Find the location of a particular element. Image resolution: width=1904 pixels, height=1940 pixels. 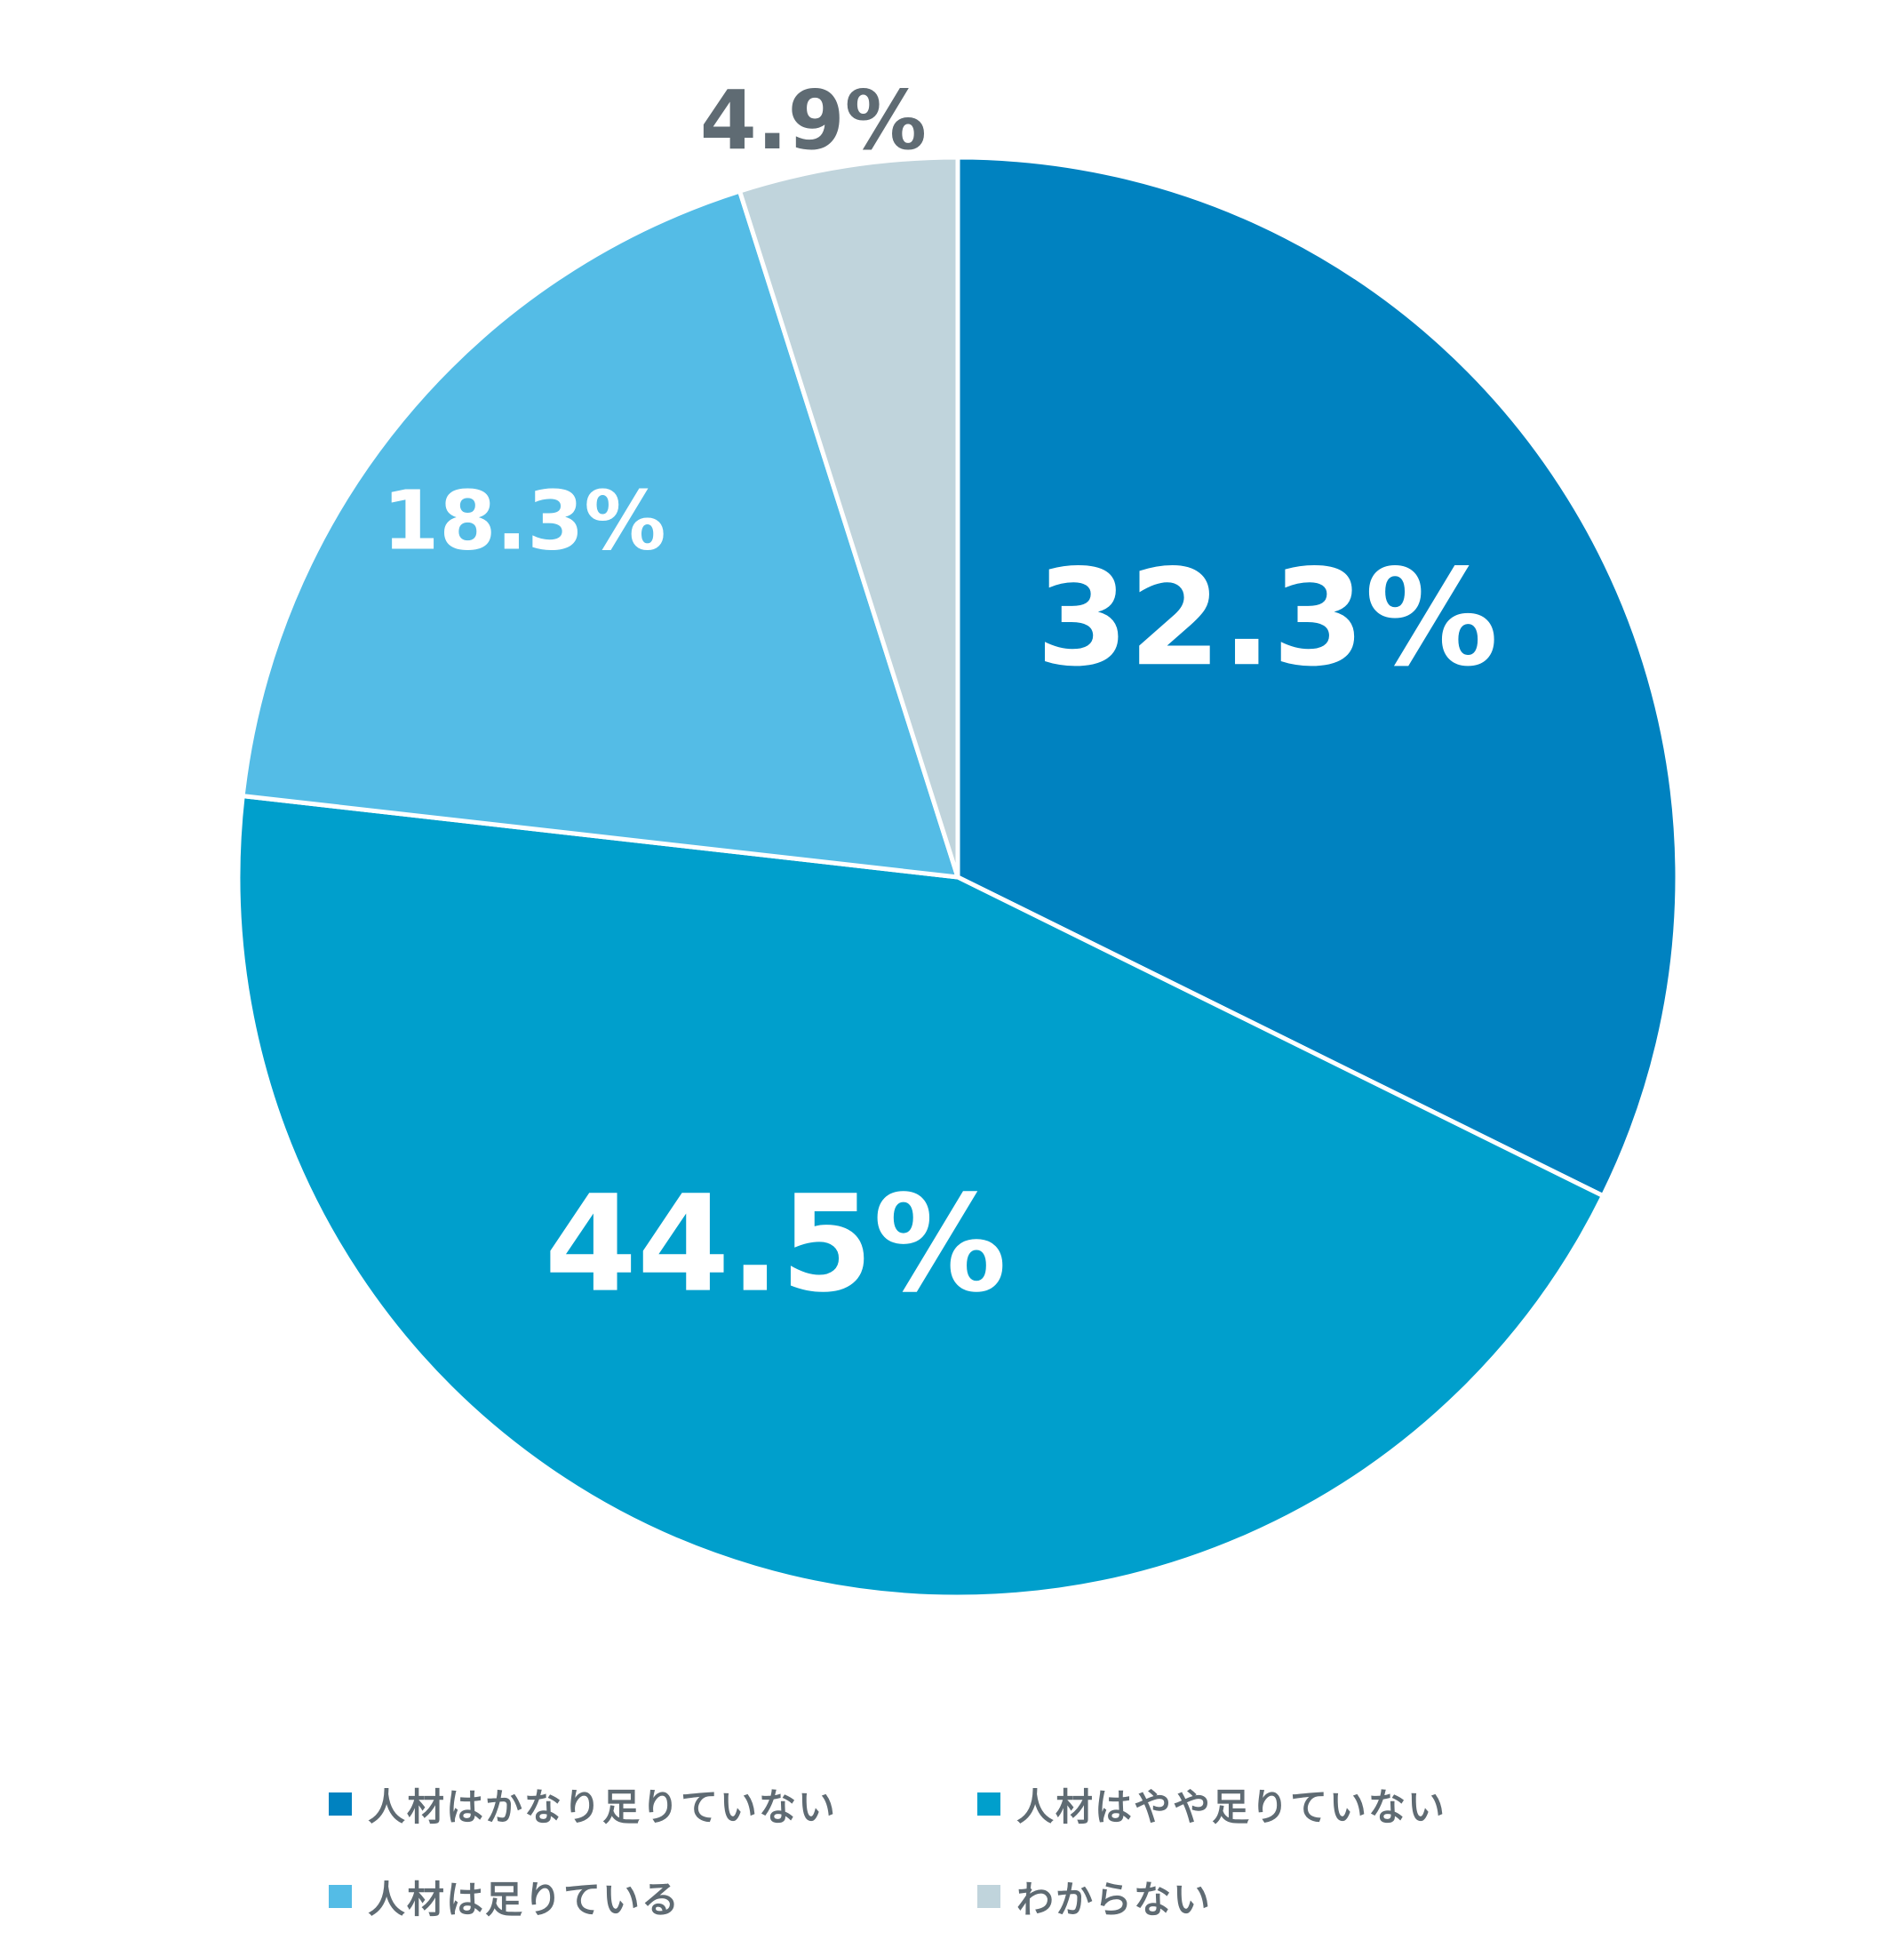

legend-item-kanari: 人材はかなり足りていない is located at coordinates (653, 1804).